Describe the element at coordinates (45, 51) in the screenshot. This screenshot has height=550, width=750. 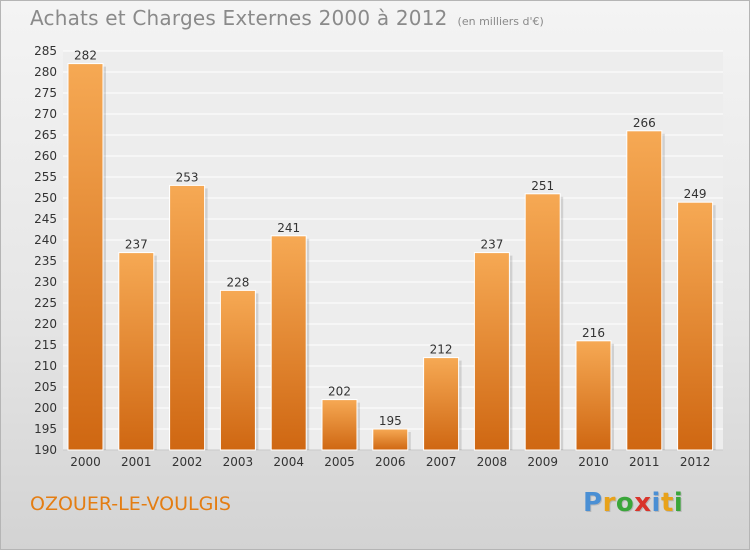
I see `y-tick-label: 285` at that location.